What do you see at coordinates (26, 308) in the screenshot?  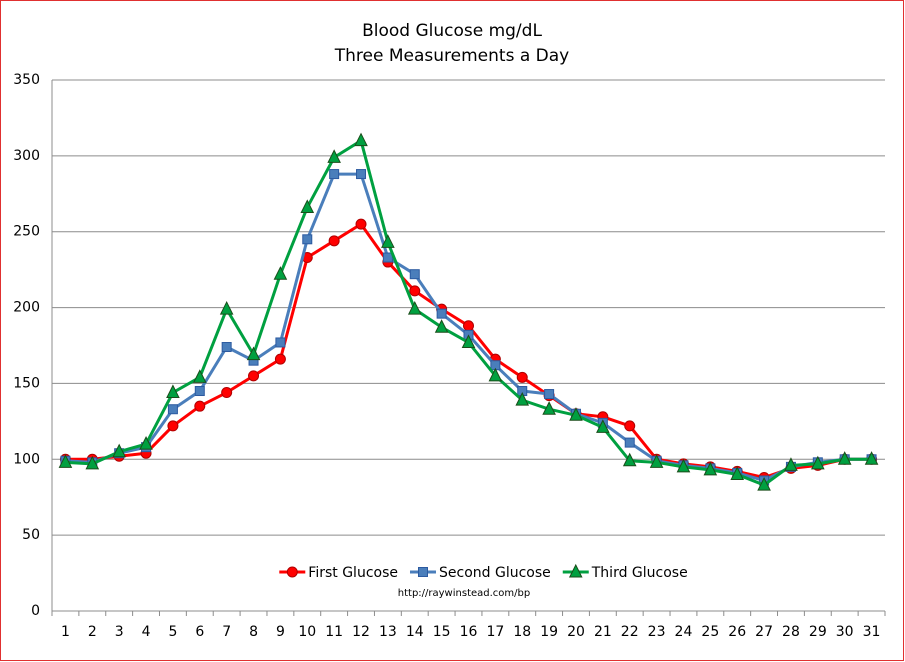 I see `y-tick-label: 200` at bounding box center [26, 308].